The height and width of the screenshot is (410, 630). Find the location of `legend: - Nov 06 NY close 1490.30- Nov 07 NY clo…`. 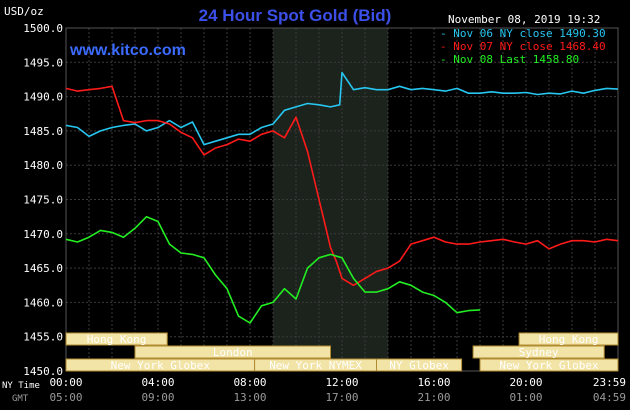

legend: - Nov 06 NY close 1490.30- Nov 07 NY clo… is located at coordinates (523, 46).